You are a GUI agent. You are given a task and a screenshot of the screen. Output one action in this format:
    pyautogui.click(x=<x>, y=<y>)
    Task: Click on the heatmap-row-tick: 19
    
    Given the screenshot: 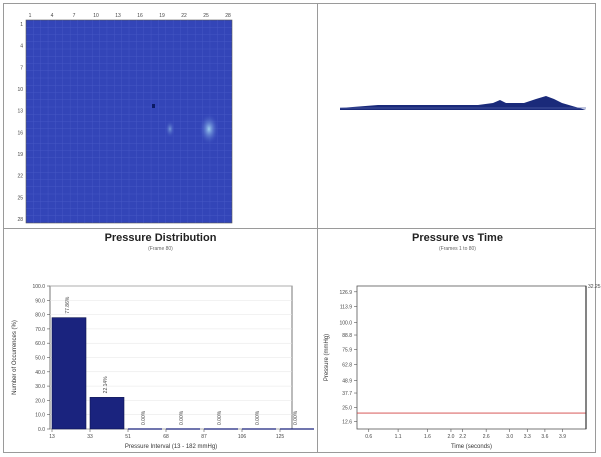 What is the action you would take?
    pyautogui.click(x=20, y=155)
    